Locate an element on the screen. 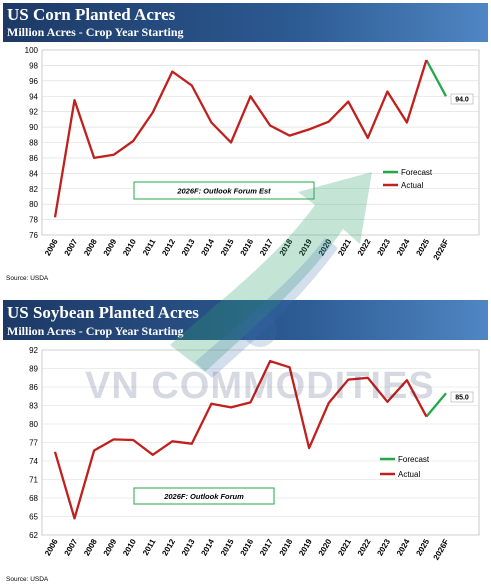  corn-x-tick-label: 2025 is located at coordinates (422, 247).